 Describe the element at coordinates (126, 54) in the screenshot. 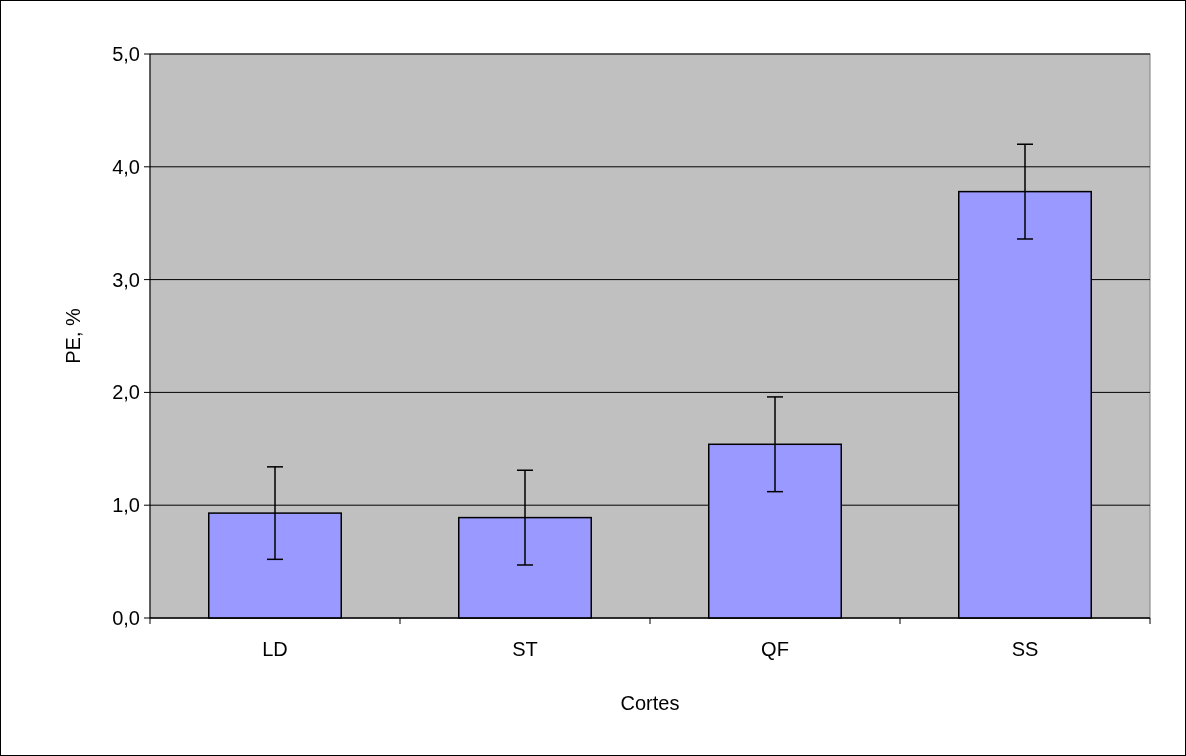

I see `y-tick-label: 5,0` at that location.